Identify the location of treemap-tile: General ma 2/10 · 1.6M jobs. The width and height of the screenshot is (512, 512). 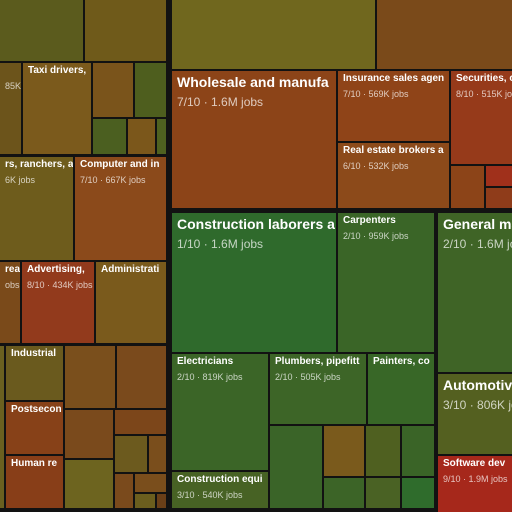
(475, 292).